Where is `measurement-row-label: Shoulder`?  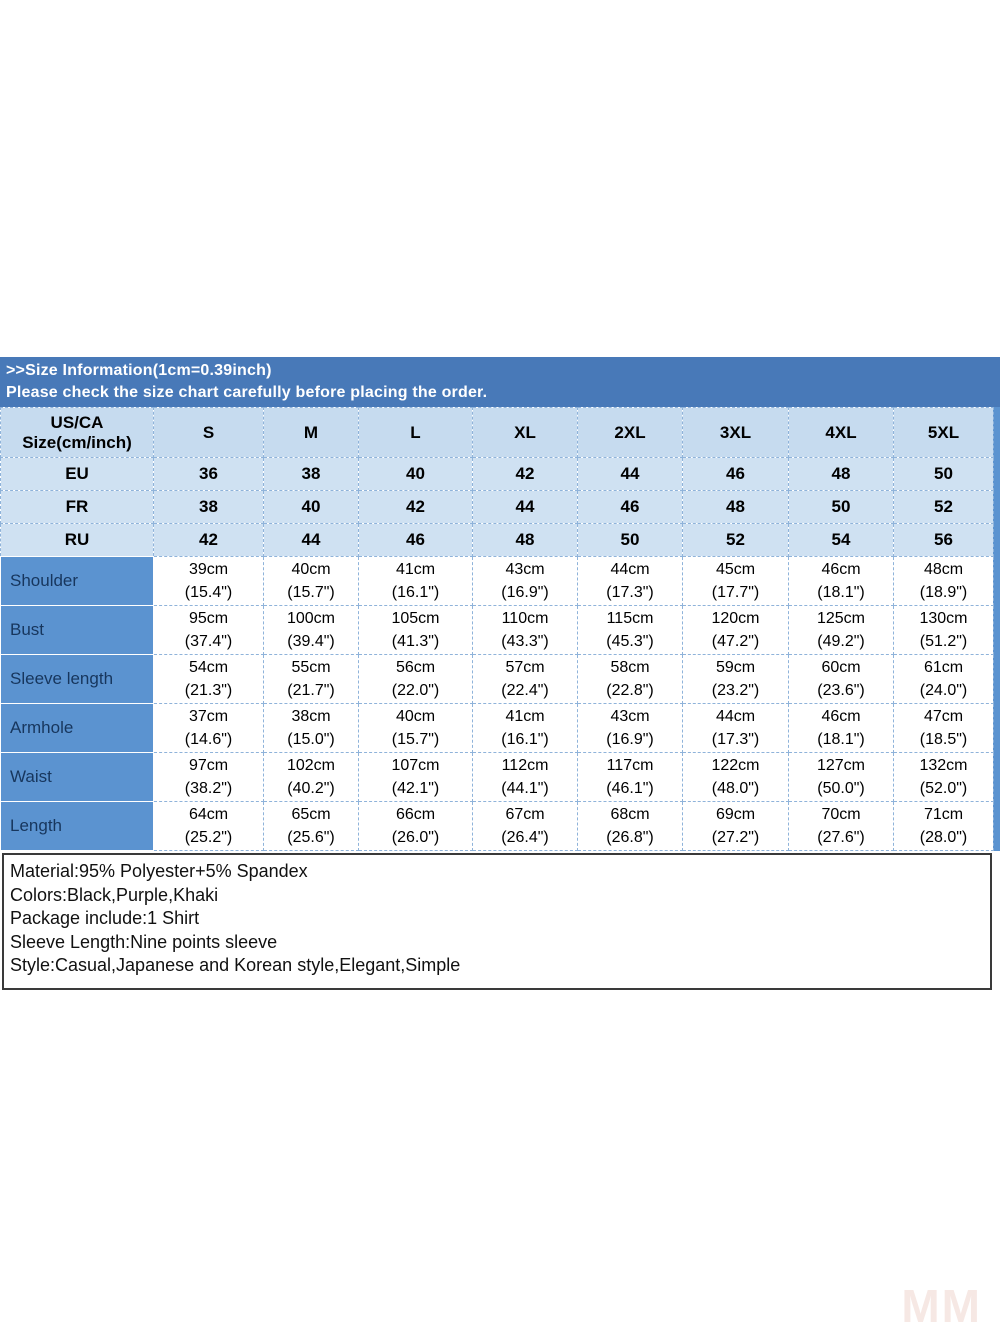
measurement-row-label: Shoulder is located at coordinates (77, 581).